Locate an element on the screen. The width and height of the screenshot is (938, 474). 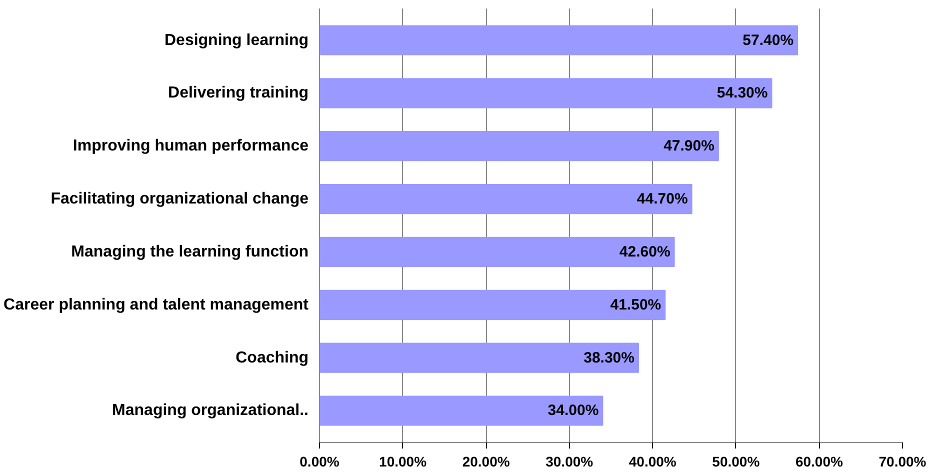
y-tick-label: Managing organizational.. is located at coordinates (210, 411).